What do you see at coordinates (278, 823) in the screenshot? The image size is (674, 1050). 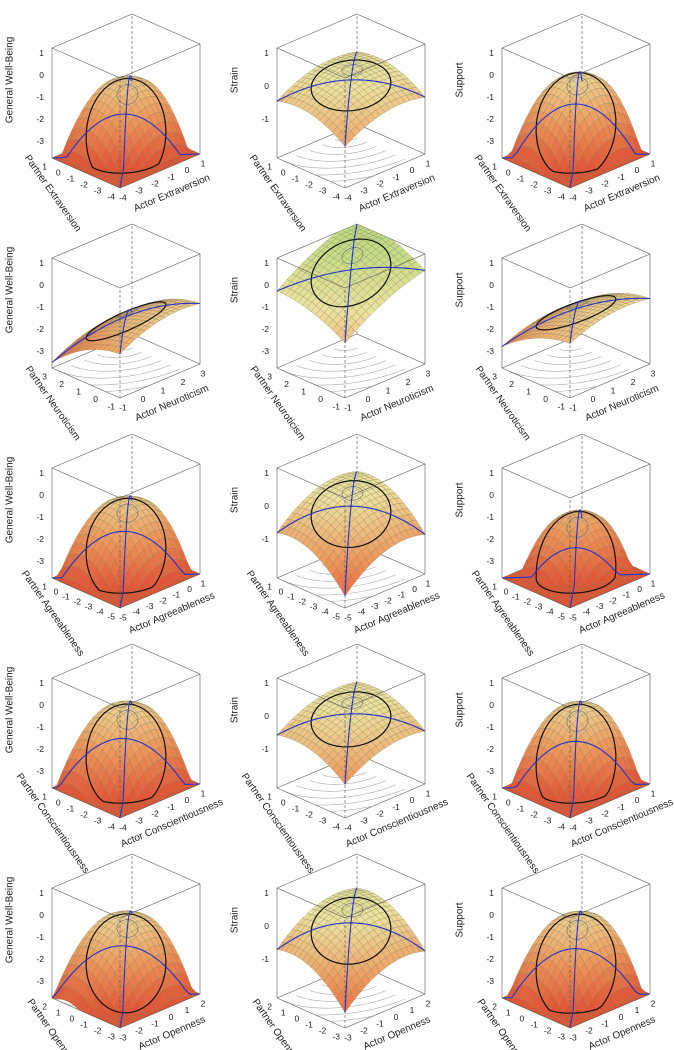 I see `y-axis-label: Partner Conscientiousness` at bounding box center [278, 823].